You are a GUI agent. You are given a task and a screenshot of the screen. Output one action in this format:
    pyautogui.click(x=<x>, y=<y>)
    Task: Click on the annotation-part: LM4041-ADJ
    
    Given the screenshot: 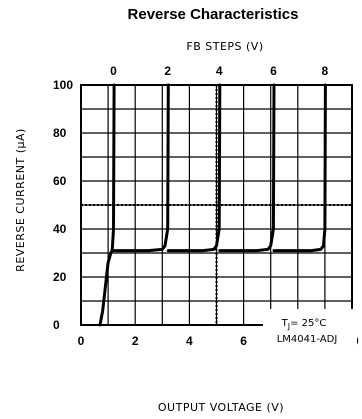 What is the action you would take?
    pyautogui.click(x=307, y=339)
    